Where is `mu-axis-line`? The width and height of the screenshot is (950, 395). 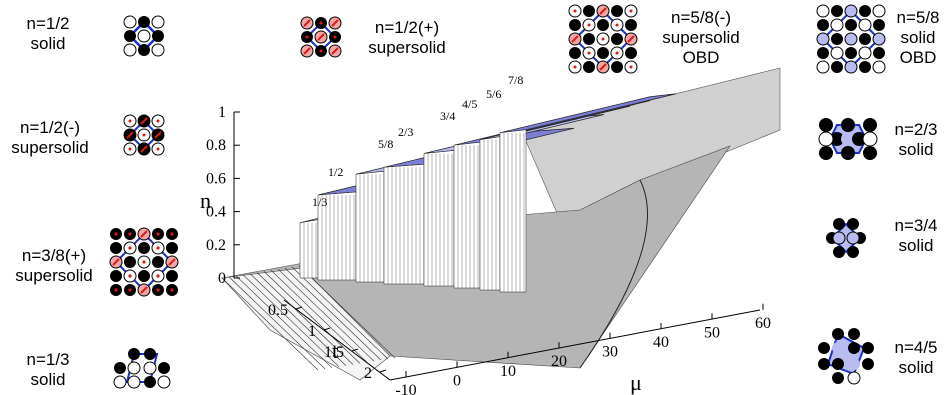
mu-axis-line is located at coordinates (575, 345).